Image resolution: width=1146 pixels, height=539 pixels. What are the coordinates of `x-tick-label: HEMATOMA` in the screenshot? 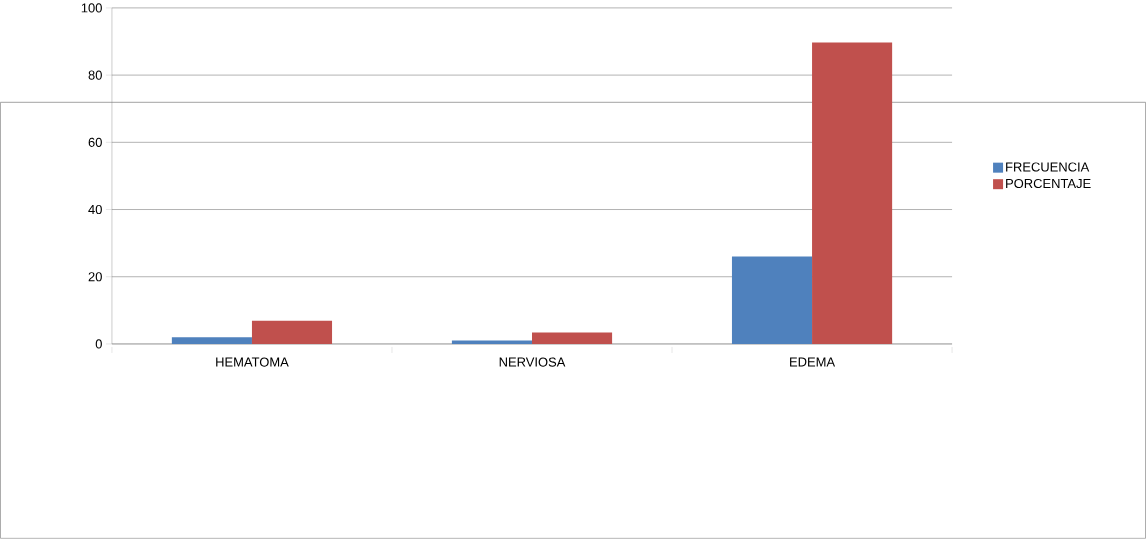 It's located at (252, 362).